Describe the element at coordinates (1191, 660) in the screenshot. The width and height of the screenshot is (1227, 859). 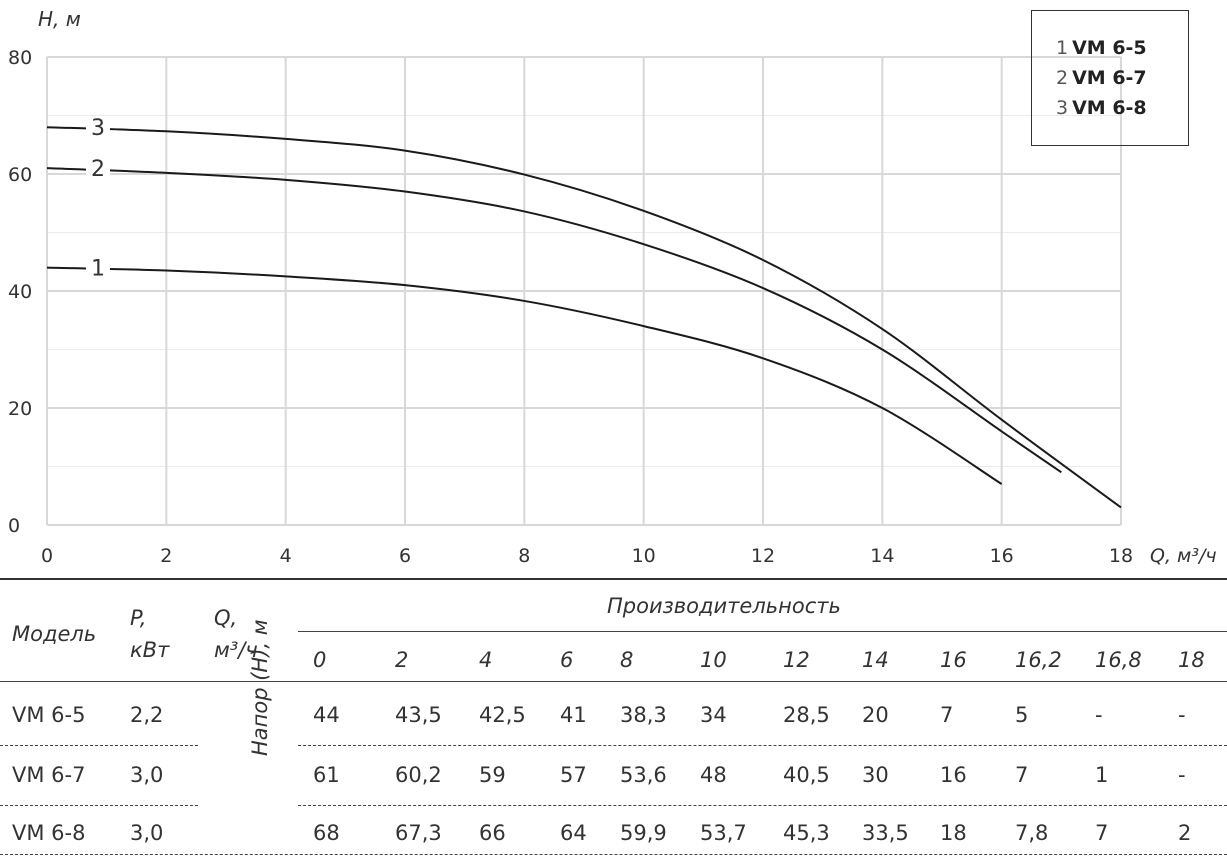
I see `flow-header-cell: 18` at that location.